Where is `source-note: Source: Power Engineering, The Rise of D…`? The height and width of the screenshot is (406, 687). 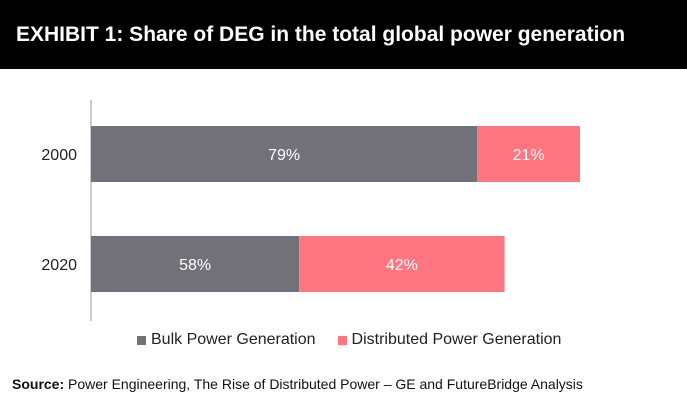 source-note: Source: Power Engineering, The Rise of D… is located at coordinates (297, 384).